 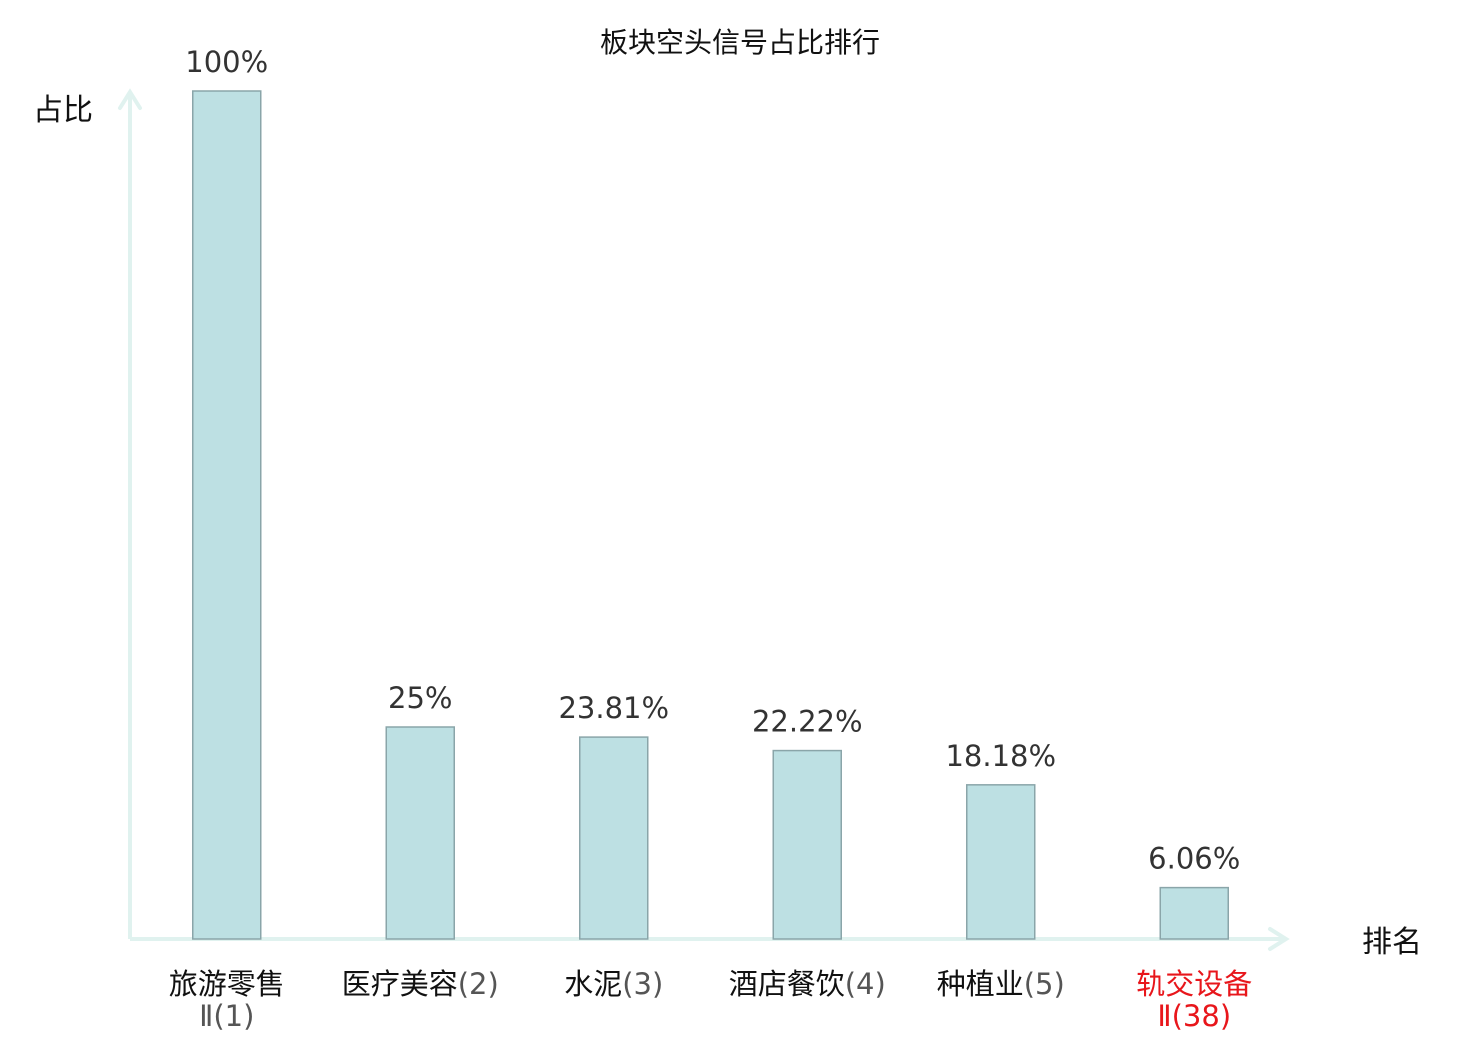 I want to click on category-rank: (3), so click(x=642, y=984).